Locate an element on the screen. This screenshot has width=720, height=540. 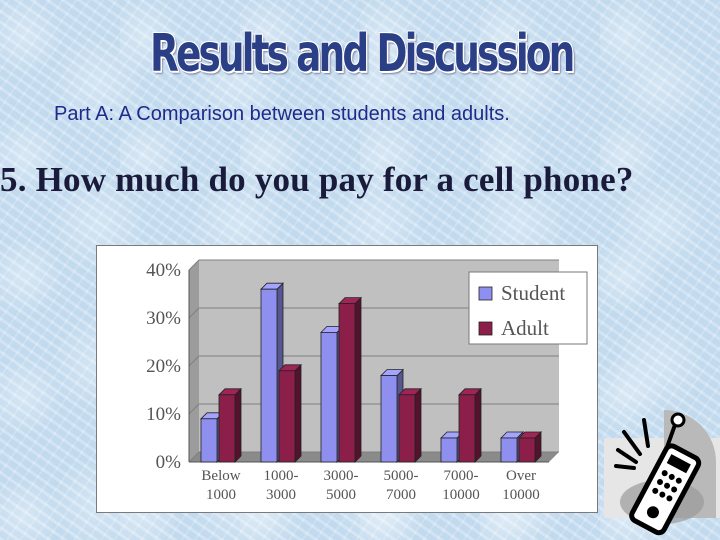
x-tick-label: 5000 is located at coordinates (341, 495).